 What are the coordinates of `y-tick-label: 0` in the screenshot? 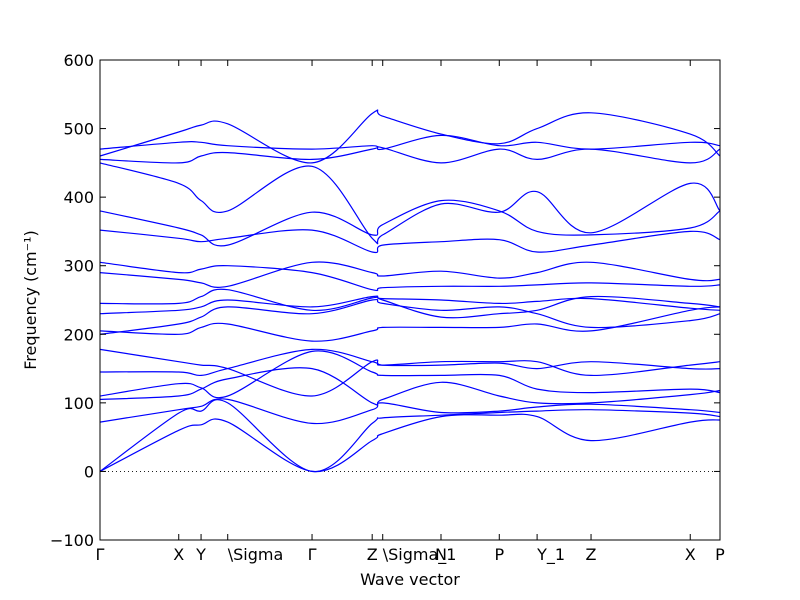 It's located at (89, 471).